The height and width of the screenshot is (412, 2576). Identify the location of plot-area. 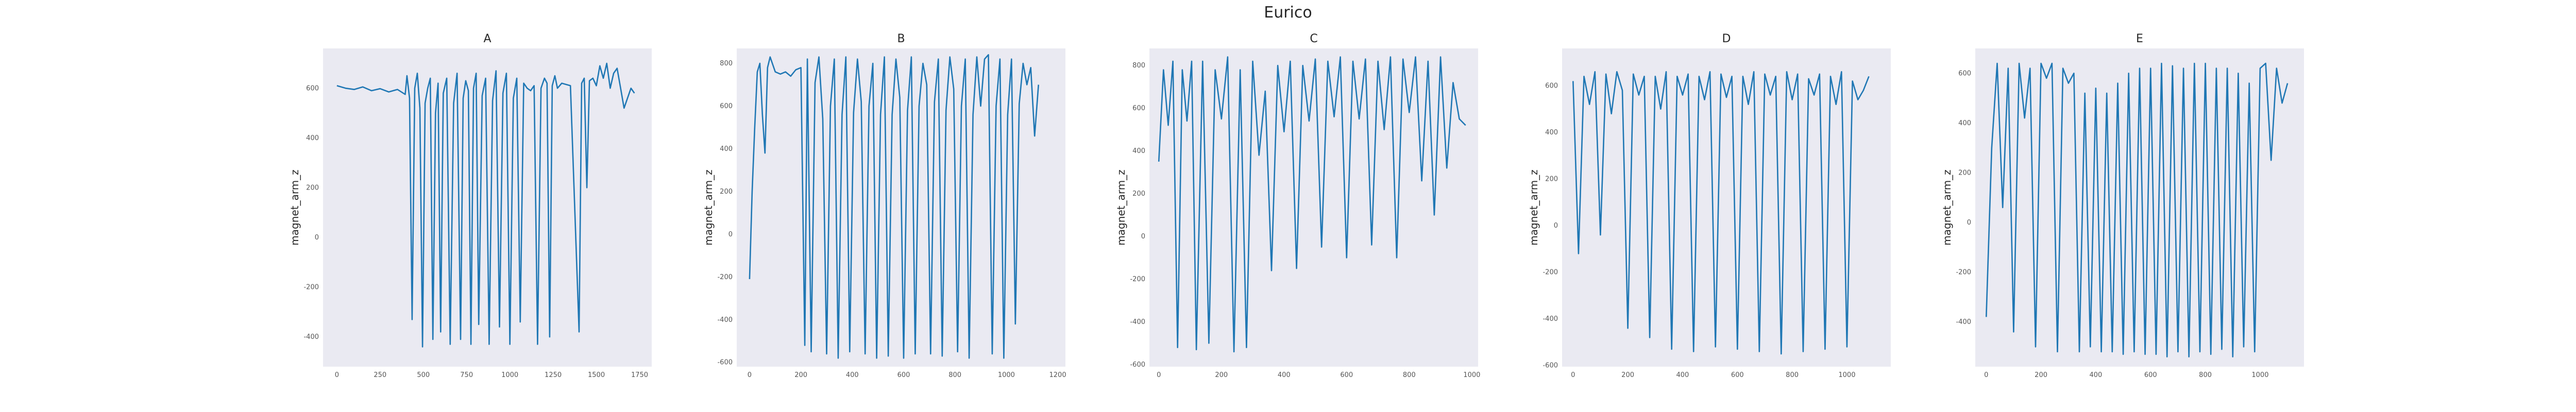
(1313, 207).